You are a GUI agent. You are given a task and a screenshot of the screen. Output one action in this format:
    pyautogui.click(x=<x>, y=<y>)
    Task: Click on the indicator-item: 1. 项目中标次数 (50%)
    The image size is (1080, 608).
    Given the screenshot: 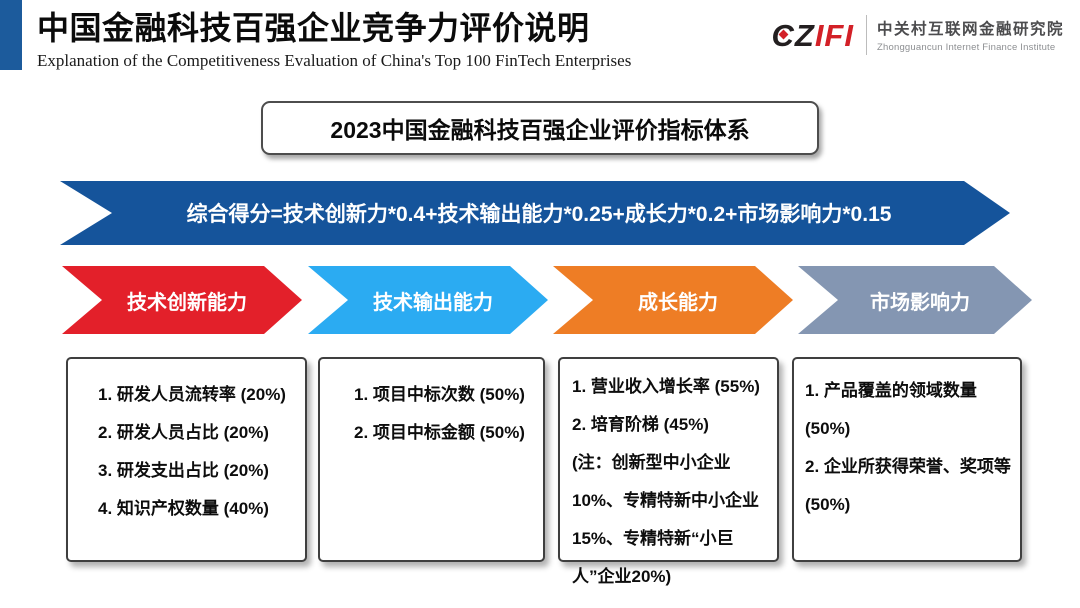 What is the action you would take?
    pyautogui.click(x=439, y=394)
    